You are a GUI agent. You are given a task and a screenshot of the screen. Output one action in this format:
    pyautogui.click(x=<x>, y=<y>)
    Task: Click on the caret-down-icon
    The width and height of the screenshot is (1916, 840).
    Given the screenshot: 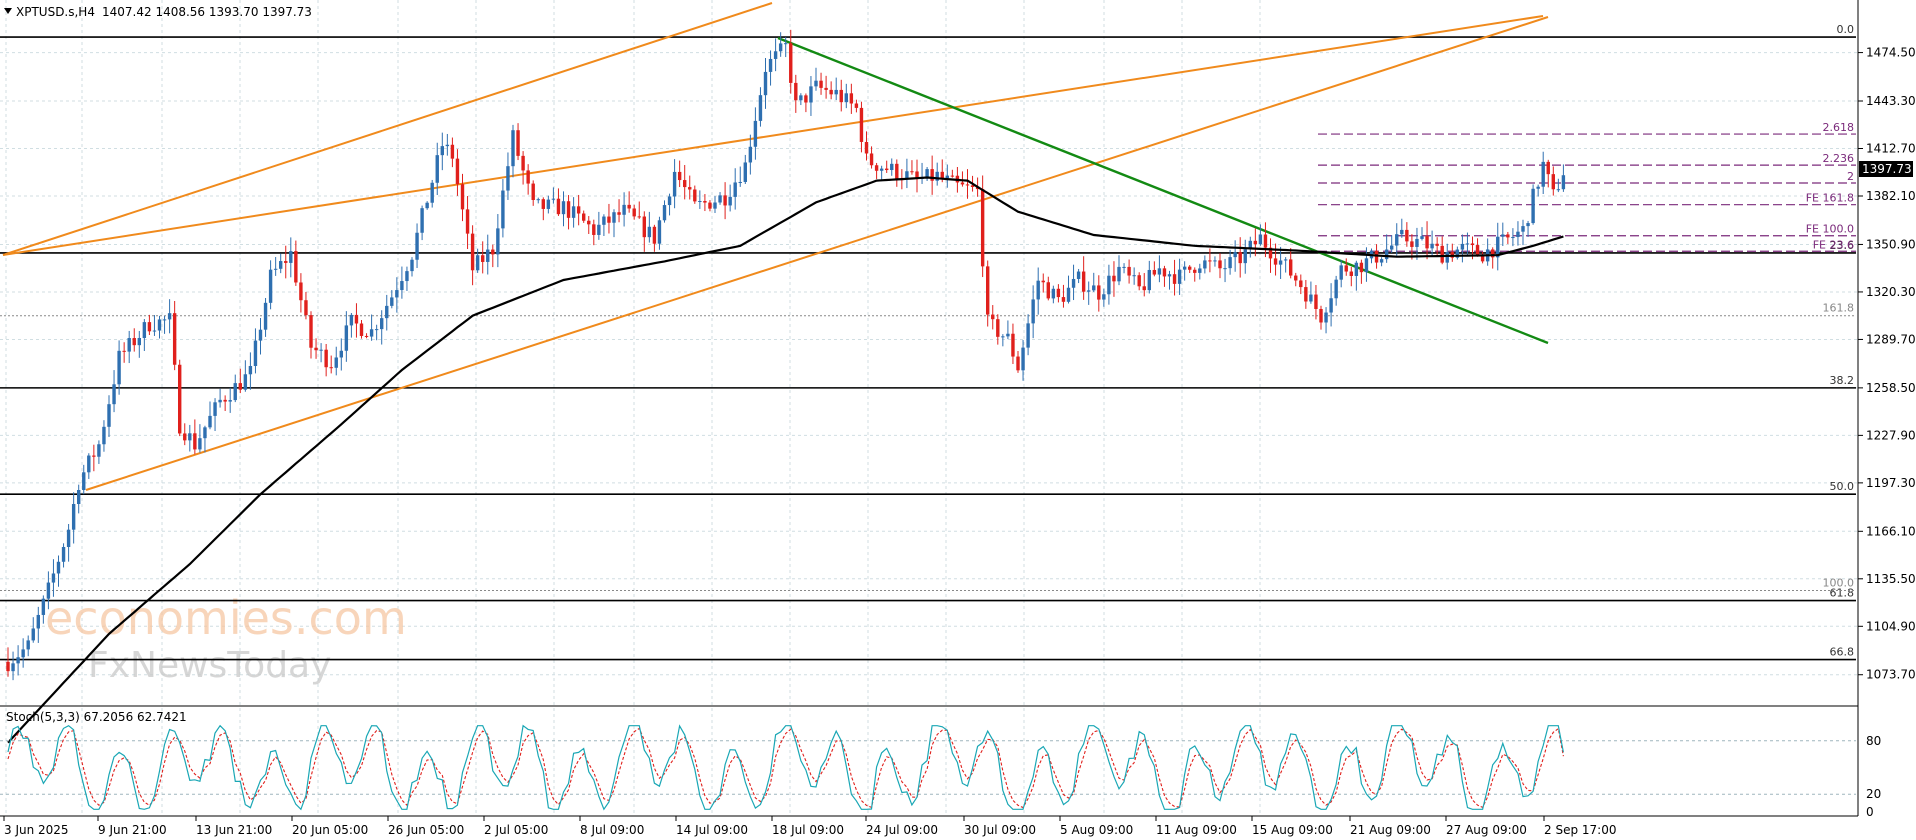 What is the action you would take?
    pyautogui.click(x=8, y=11)
    